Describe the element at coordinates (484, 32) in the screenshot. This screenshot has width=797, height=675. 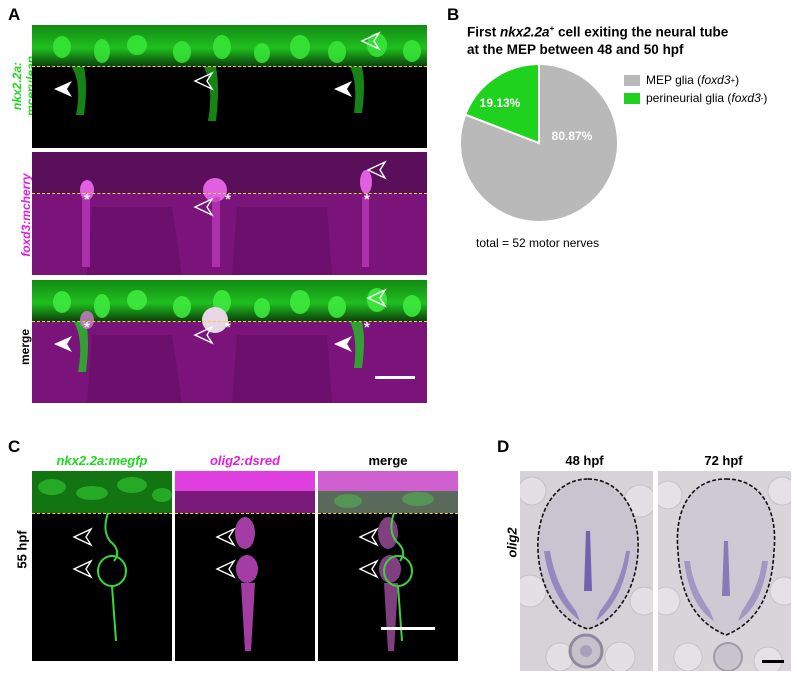
I see `title-text: First` at that location.